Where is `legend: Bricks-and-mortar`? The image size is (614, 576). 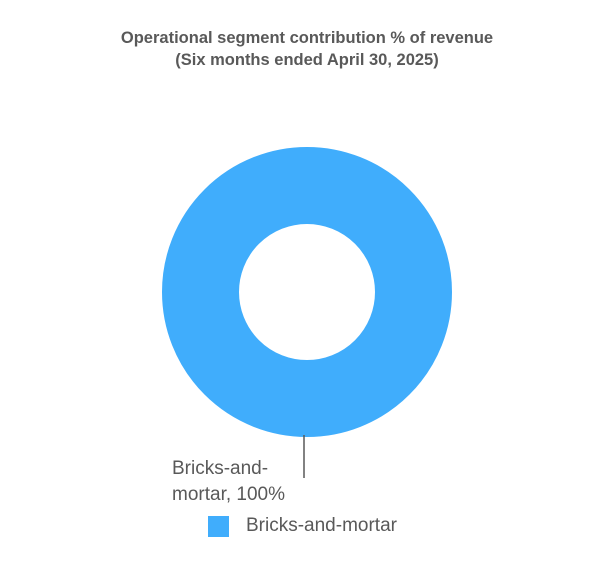
legend: Bricks-and-mortar is located at coordinates (302, 526).